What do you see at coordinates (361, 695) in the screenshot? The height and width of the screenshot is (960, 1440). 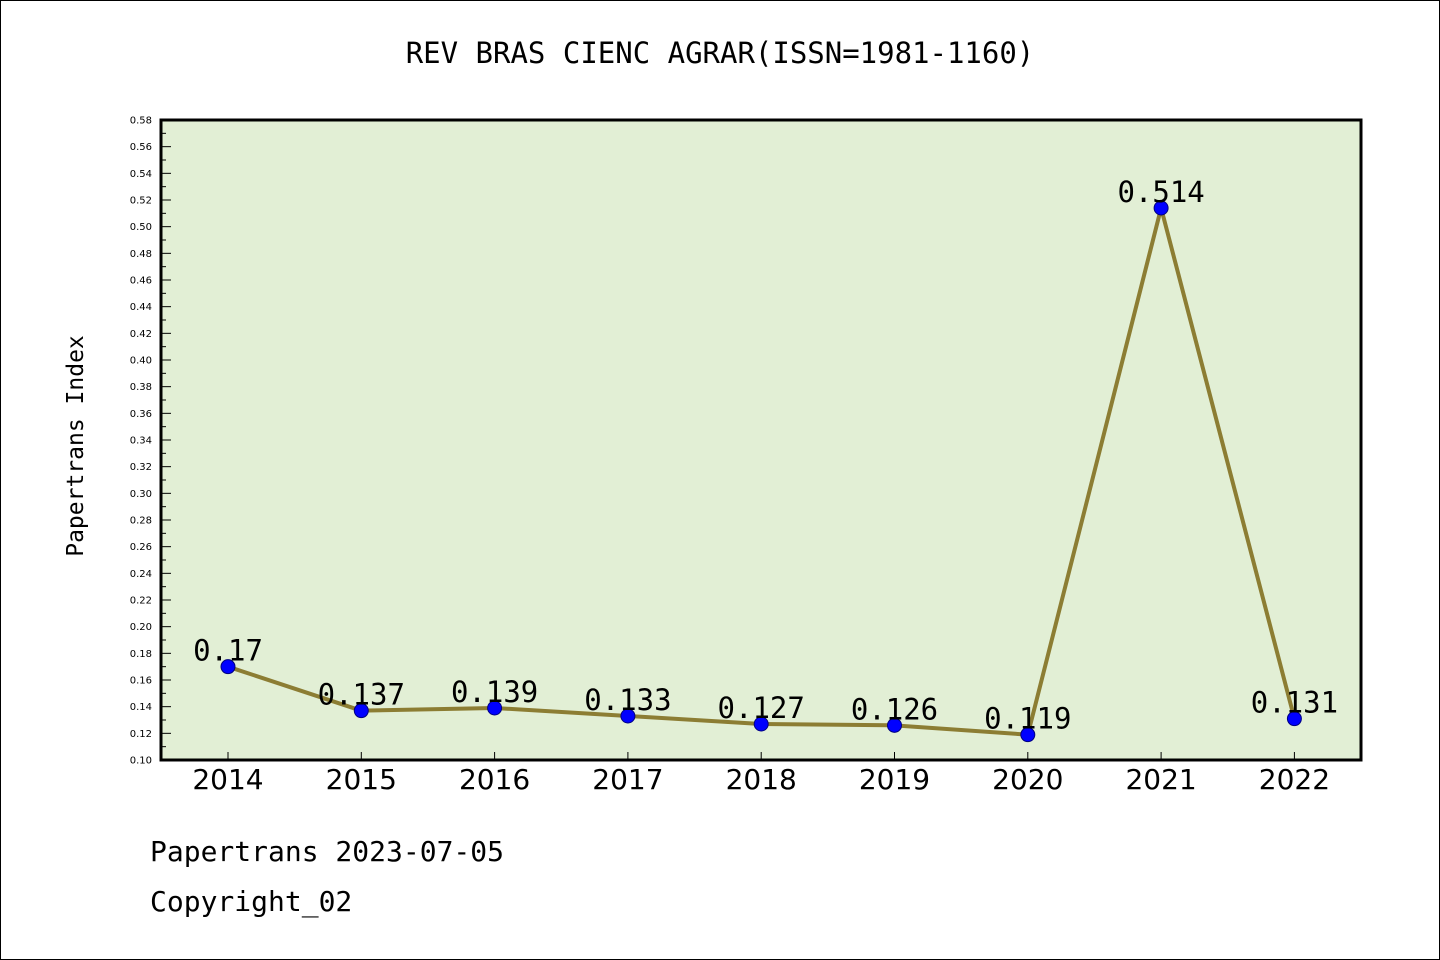 I see `data-label: 0.137` at bounding box center [361, 695].